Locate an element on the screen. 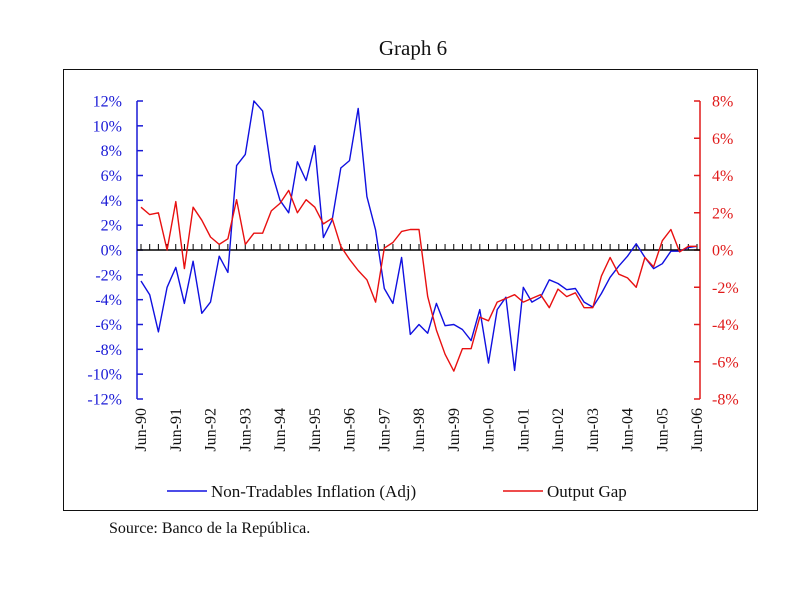  left-axis-tick-label: 0% is located at coordinates (111, 251).